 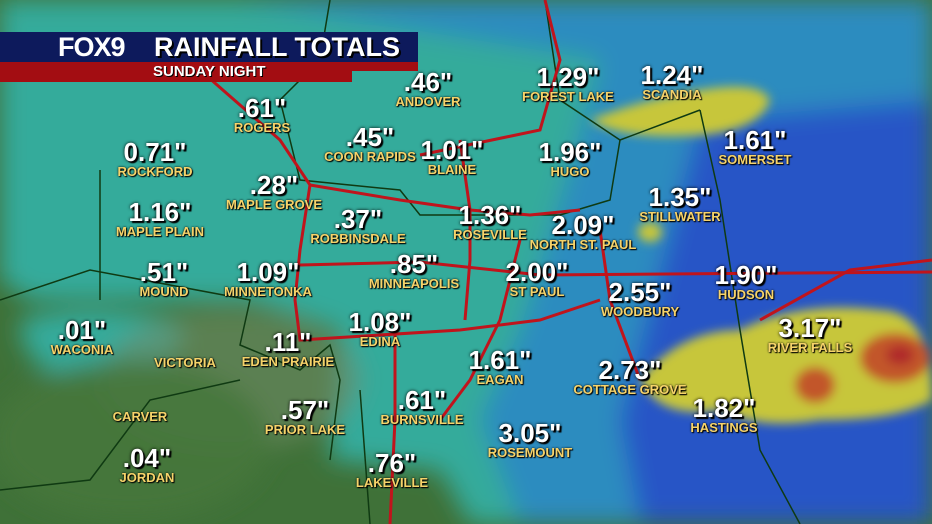 I want to click on page-subtitle: SUNDAY NIGHT, so click(x=209, y=71).